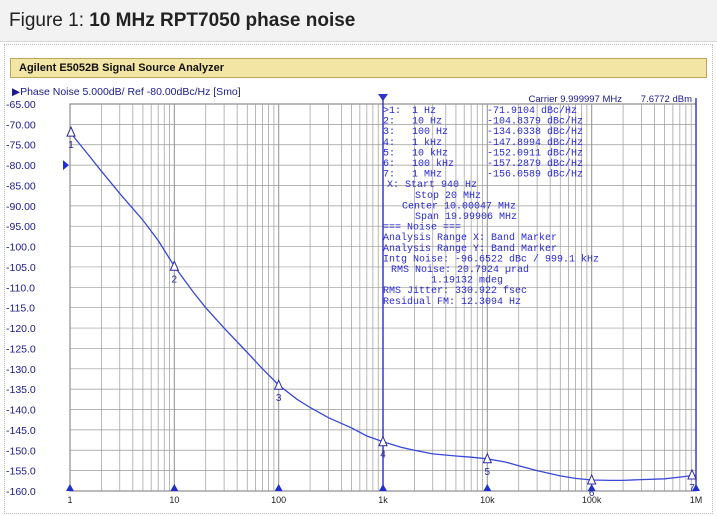  Describe the element at coordinates (470, 238) in the screenshot. I see `noise-line: Analysis Range X: Band Marker` at that location.